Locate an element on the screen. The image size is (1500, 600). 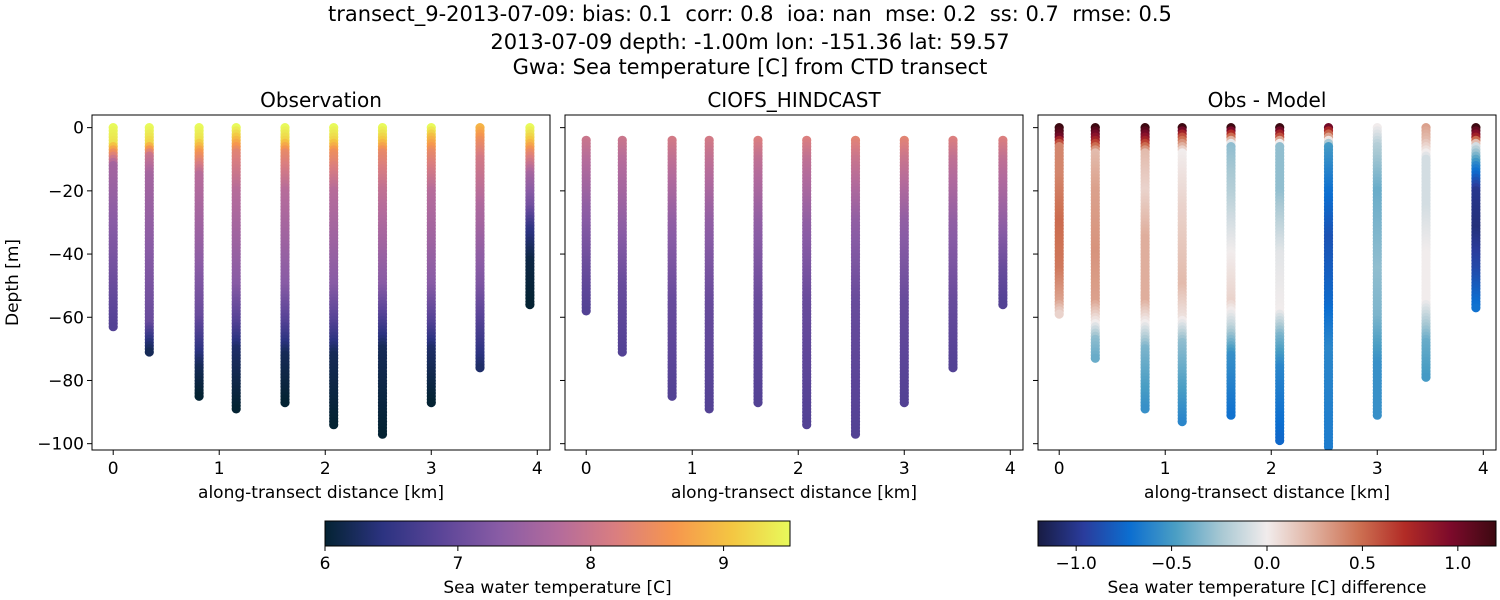
panel-title: Obs - Model is located at coordinates (1267, 100).